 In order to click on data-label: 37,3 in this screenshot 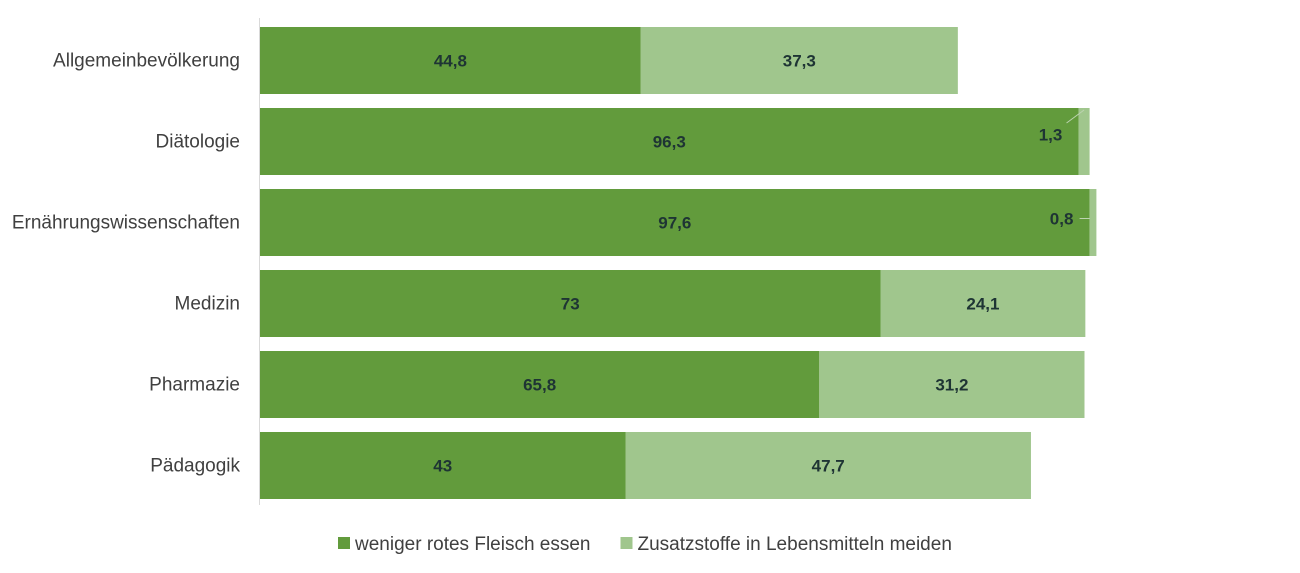, I will do `click(799, 61)`.